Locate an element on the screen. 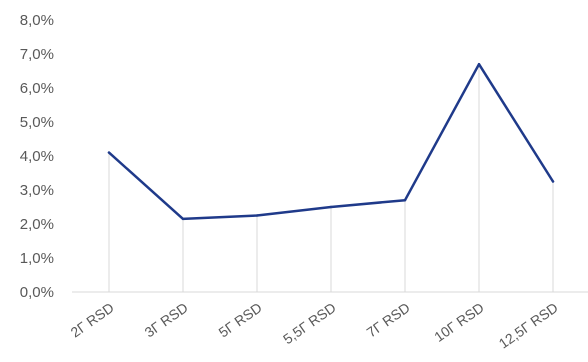 Image resolution: width=588 pixels, height=362 pixels. y-tick-label: 0,0% is located at coordinates (37, 292).